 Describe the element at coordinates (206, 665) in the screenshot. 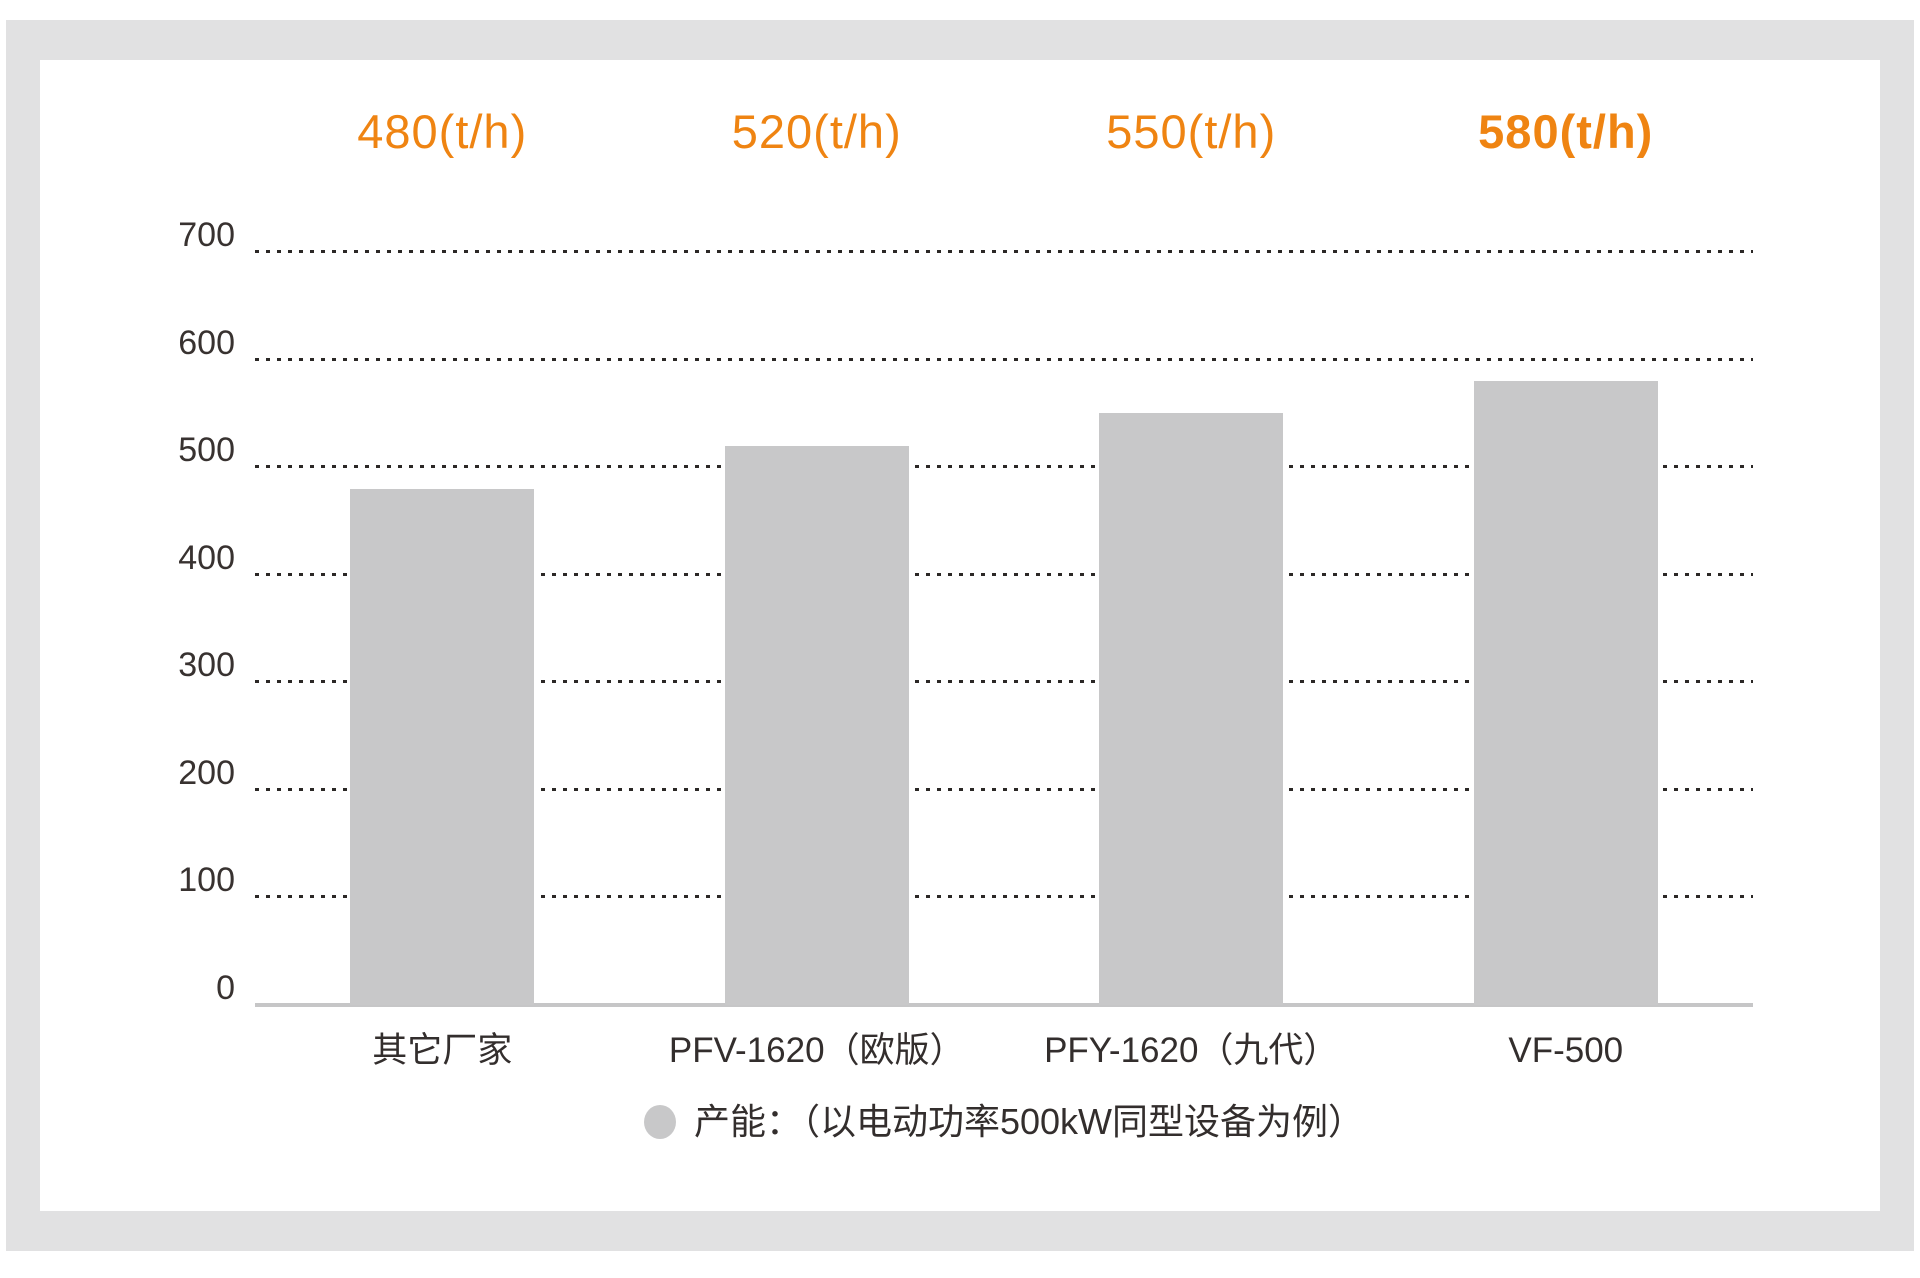

I see `y-axis-tick-label: 300` at that location.